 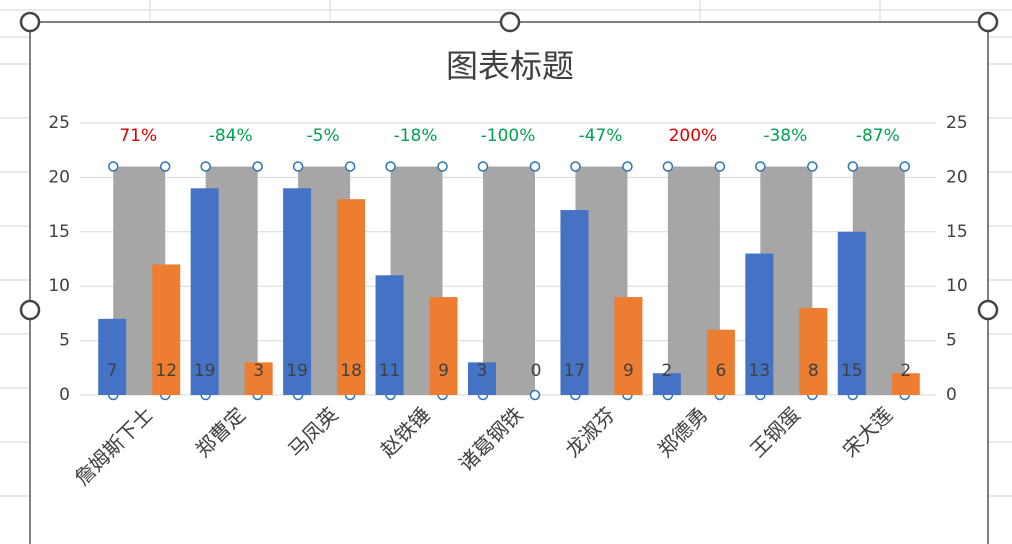 I want to click on data-label: 17, so click(x=575, y=371).